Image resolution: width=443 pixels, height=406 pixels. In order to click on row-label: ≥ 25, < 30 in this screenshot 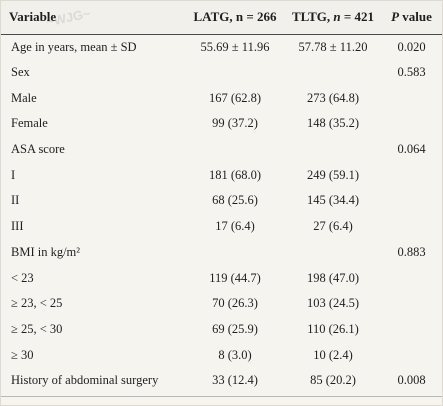, I will do `click(37, 328)`.